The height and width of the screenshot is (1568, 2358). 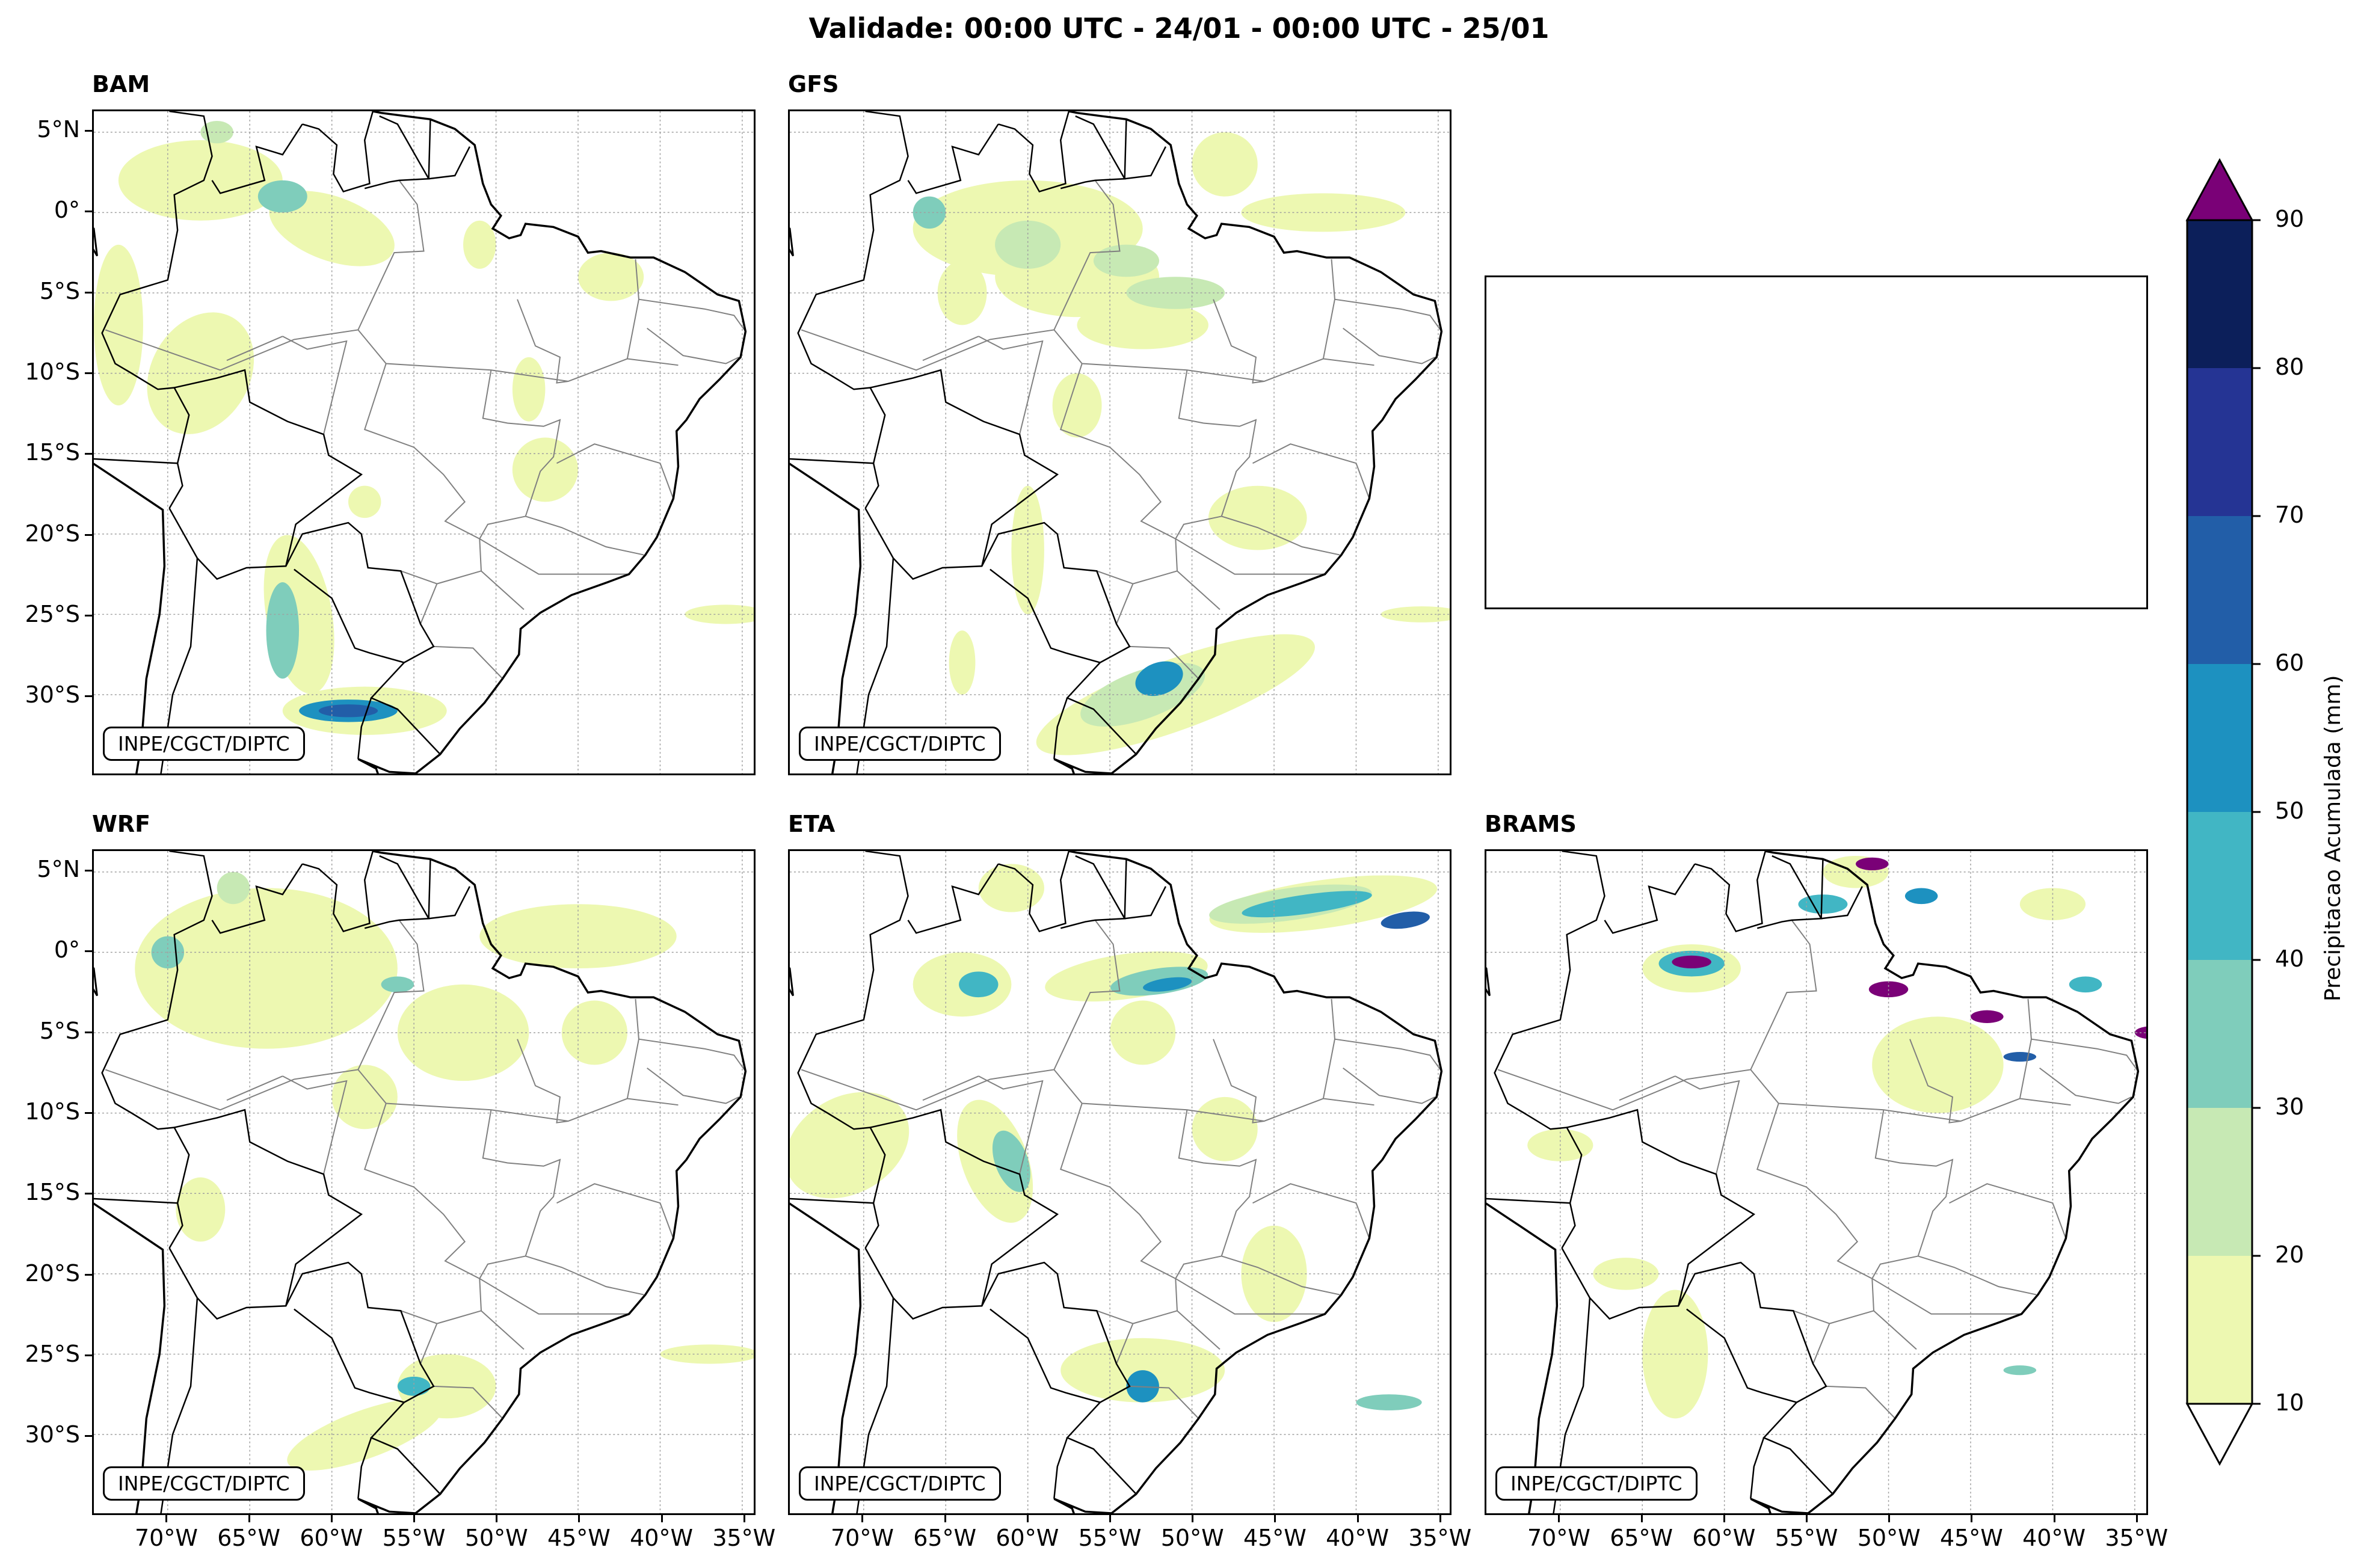 What do you see at coordinates (60, 1031) in the screenshot?
I see `lat-tick-label: 5°S` at bounding box center [60, 1031].